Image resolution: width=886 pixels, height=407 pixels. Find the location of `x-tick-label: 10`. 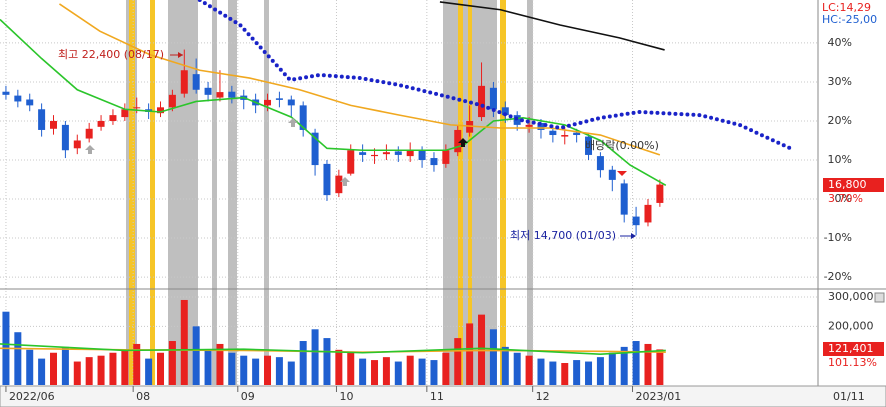

x-tick-label: 10 is located at coordinates (346, 396).